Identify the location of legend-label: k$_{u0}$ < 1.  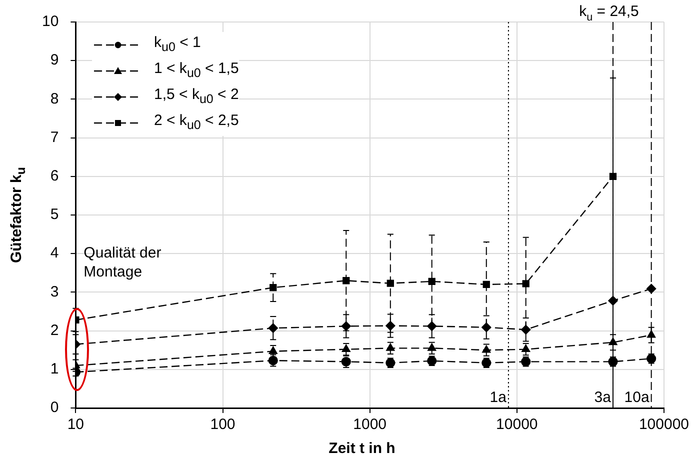
(177, 44).